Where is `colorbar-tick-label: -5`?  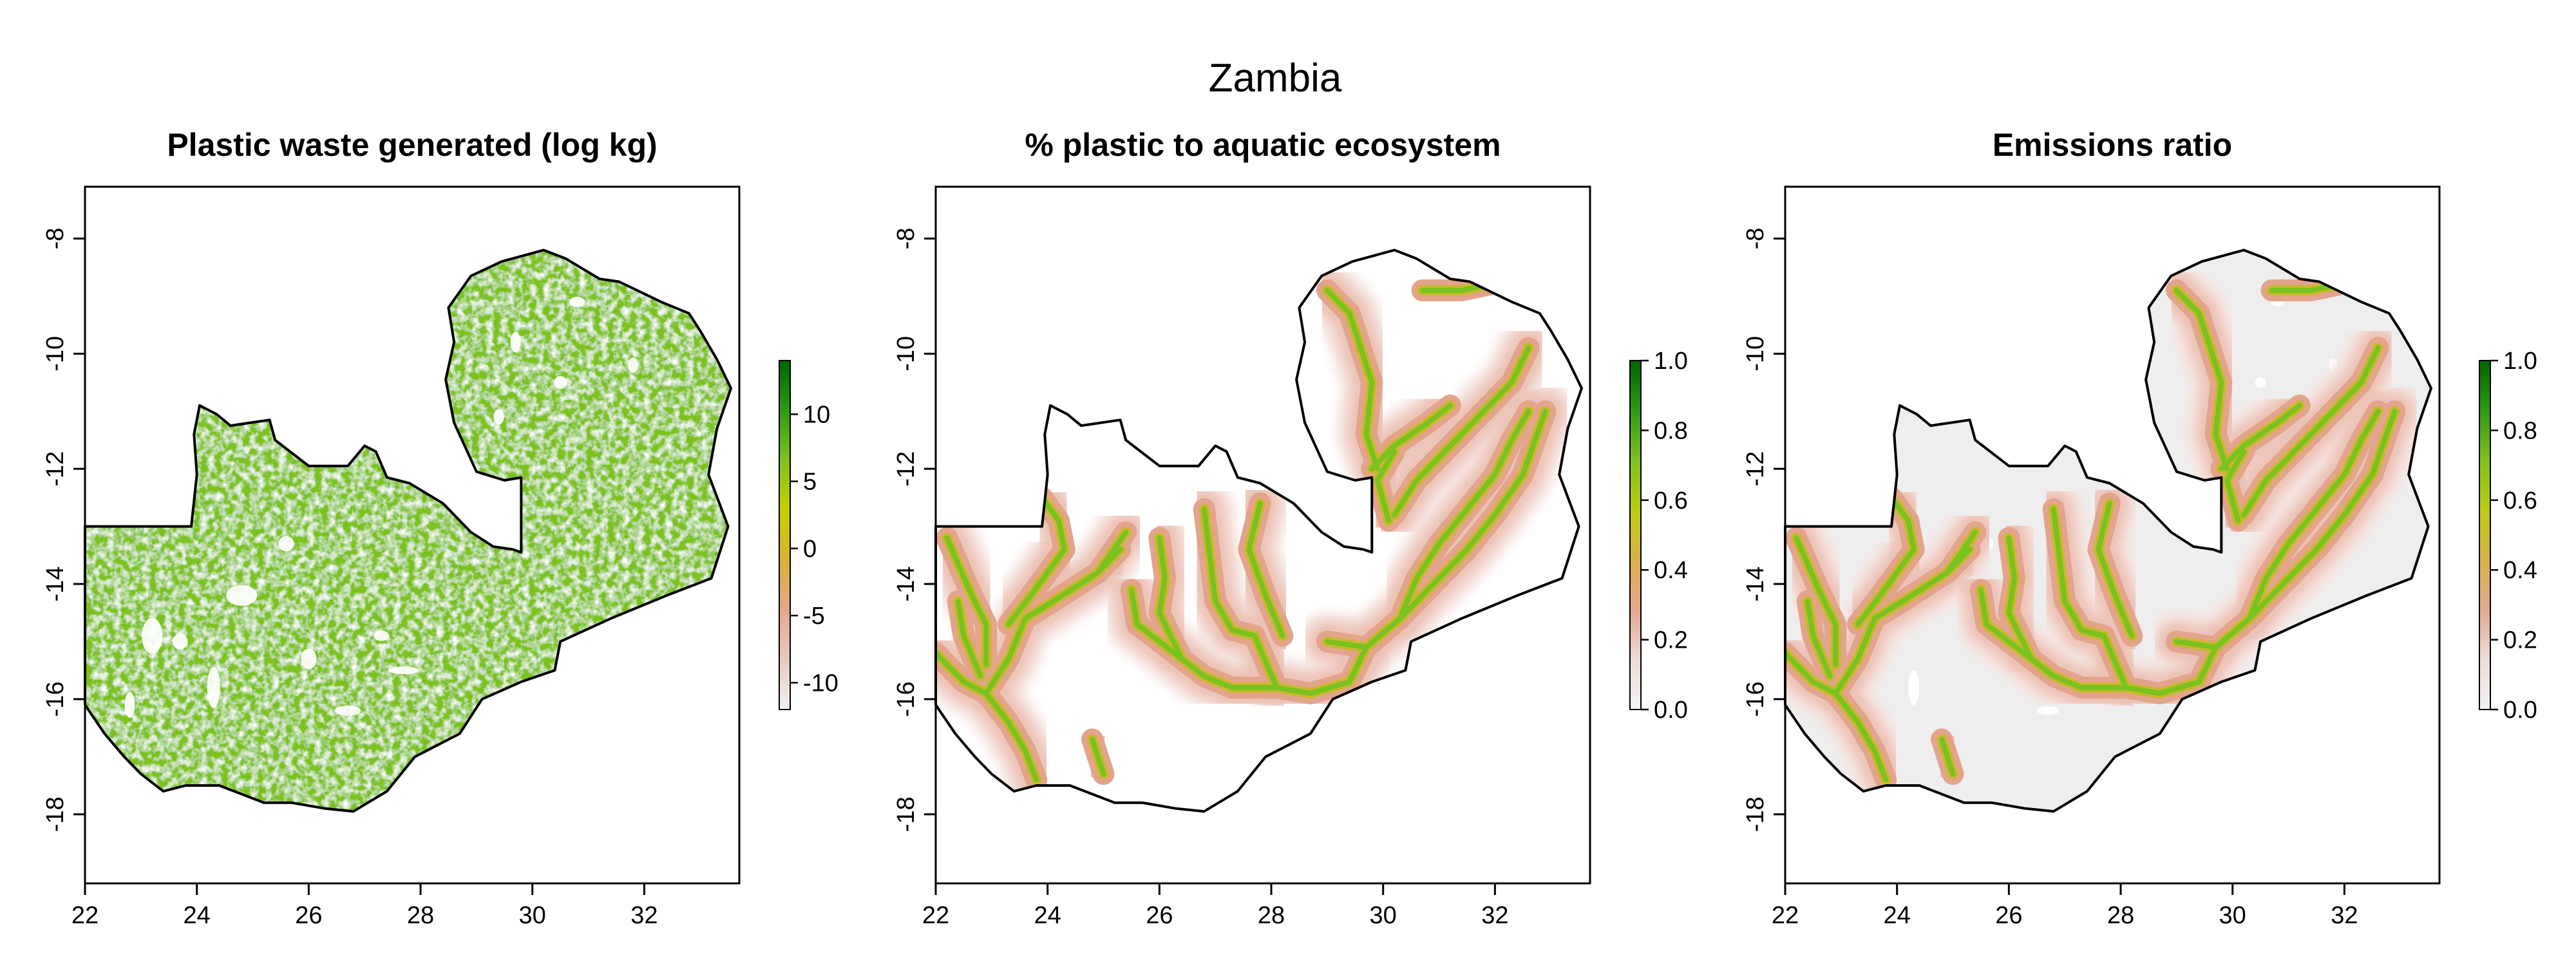
colorbar-tick-label: -5 is located at coordinates (814, 616).